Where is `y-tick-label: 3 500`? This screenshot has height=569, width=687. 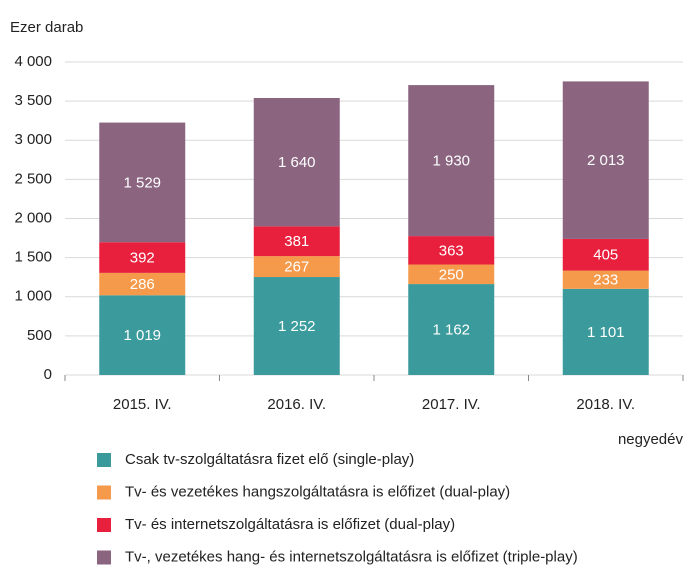
y-tick-label: 3 500 is located at coordinates (33, 100).